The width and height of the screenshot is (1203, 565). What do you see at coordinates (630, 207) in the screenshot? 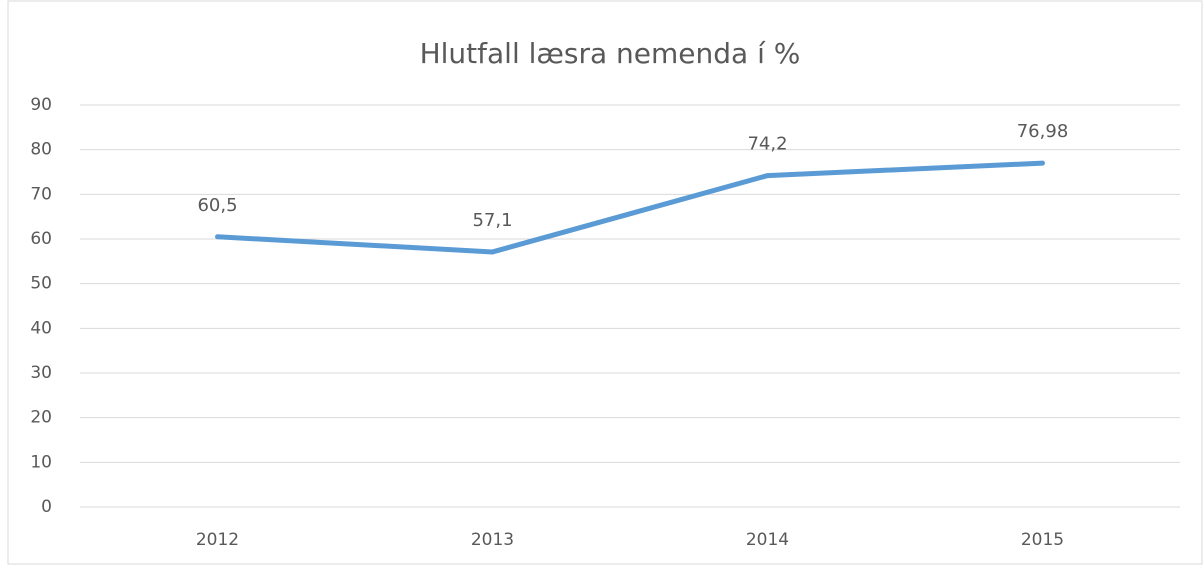
I see `data-line` at bounding box center [630, 207].